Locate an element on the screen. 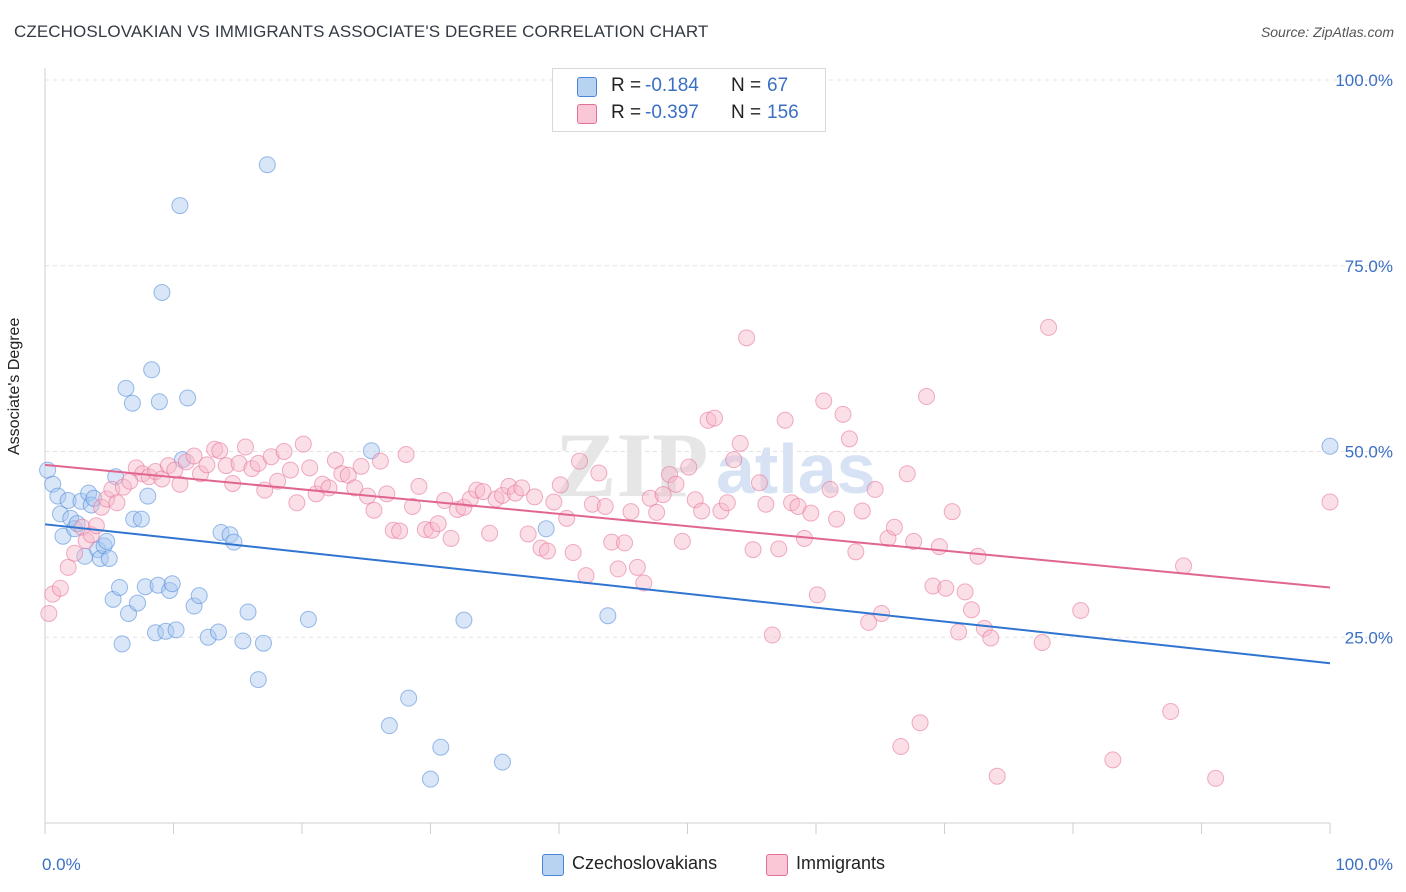 The width and height of the screenshot is (1406, 892). czechoslovakians-swatch is located at coordinates (587, 87).